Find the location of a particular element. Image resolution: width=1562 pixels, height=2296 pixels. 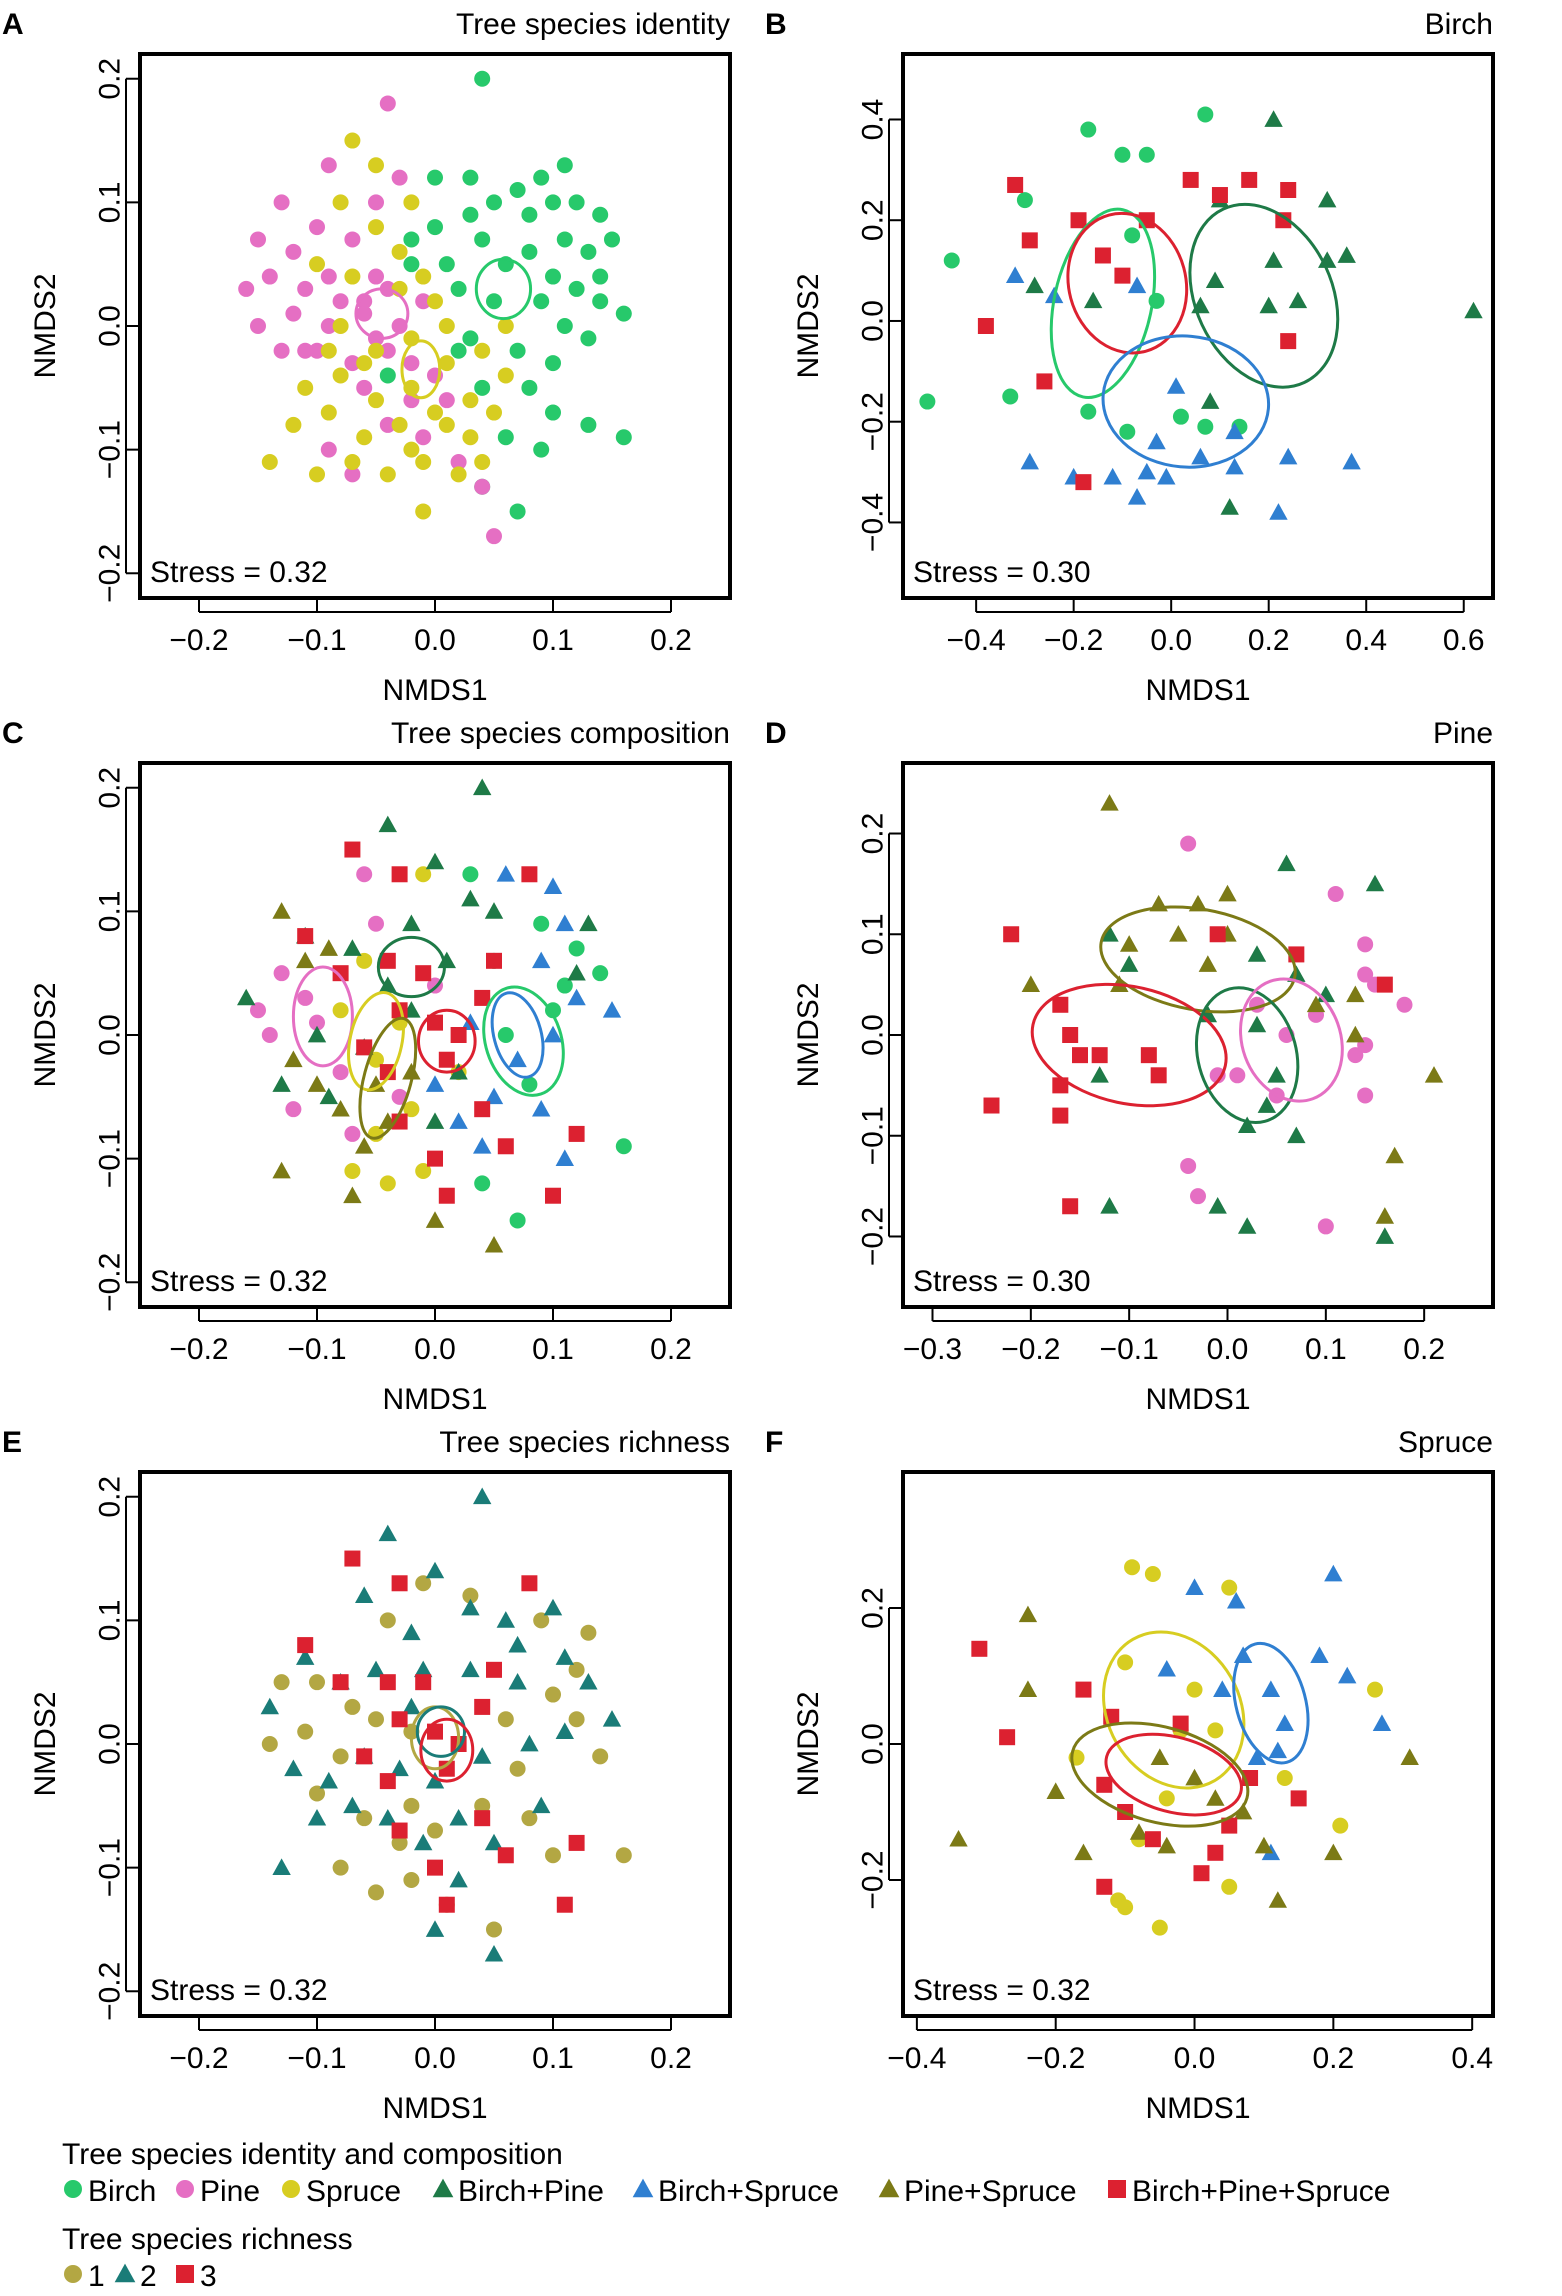

y-tick-label: −0.2 is located at coordinates (110, 1282).